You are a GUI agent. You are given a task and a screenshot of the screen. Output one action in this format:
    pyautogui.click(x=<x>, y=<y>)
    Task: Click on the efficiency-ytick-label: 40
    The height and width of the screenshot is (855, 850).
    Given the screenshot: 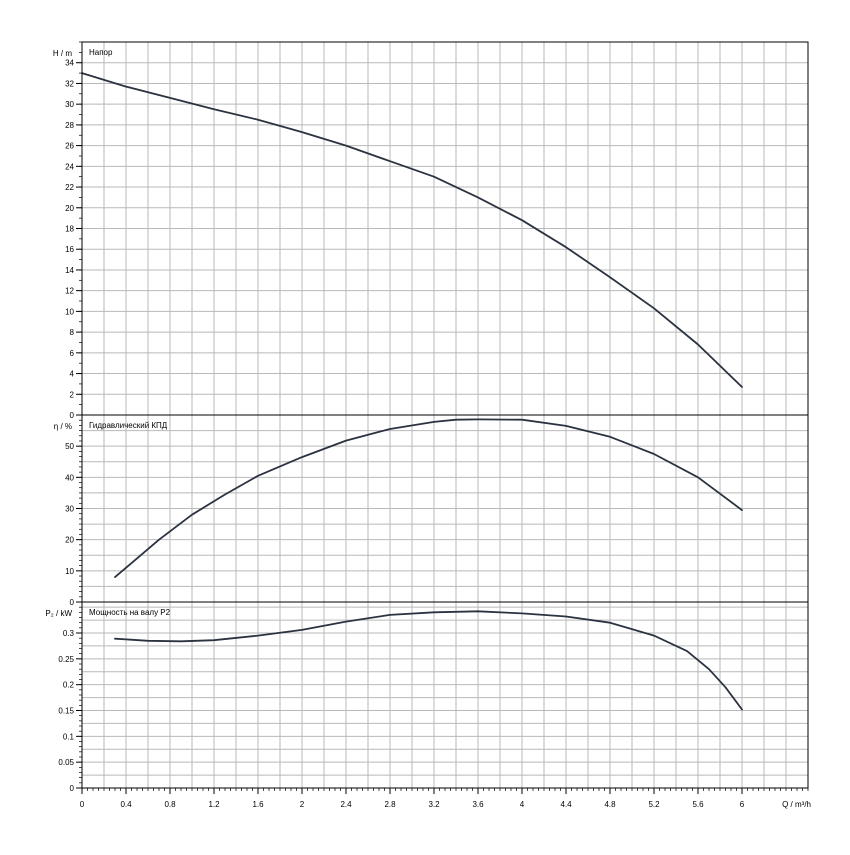 What is the action you would take?
    pyautogui.click(x=69, y=477)
    